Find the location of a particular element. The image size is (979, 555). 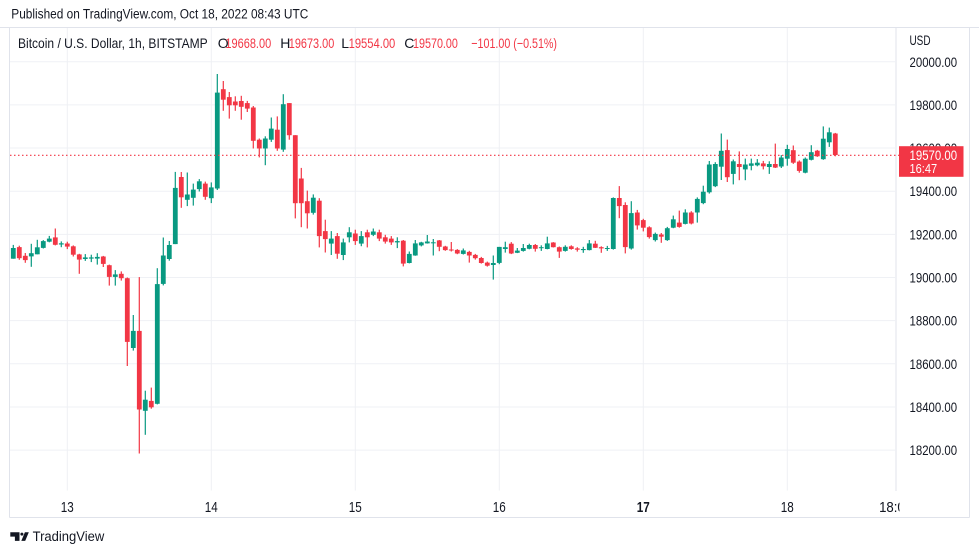

svg-text: 18 is located at coordinates (787, 507).